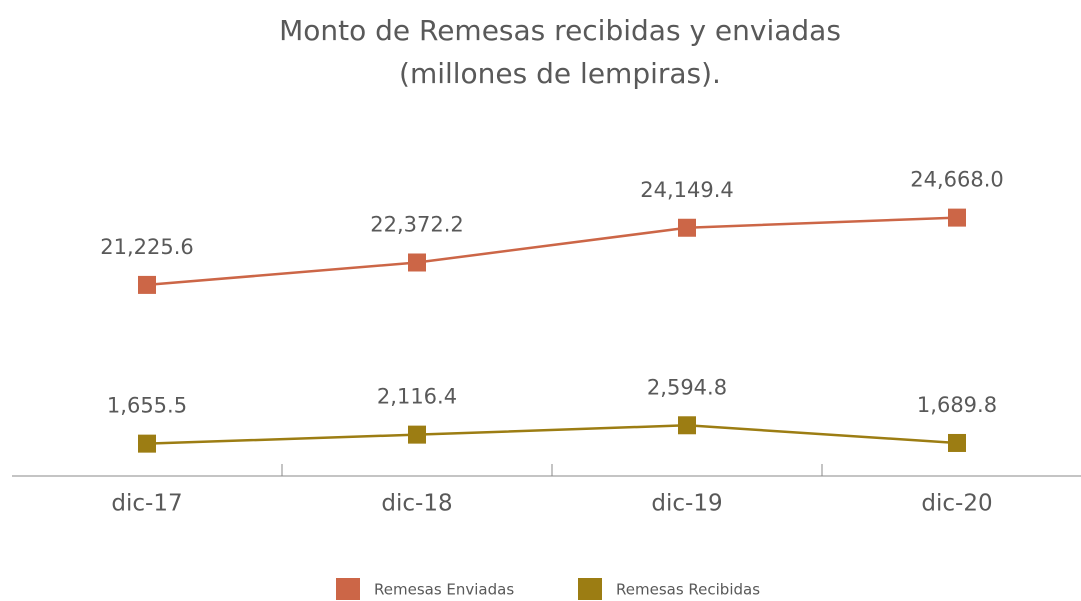 The height and width of the screenshot is (601, 1081). What do you see at coordinates (957, 180) in the screenshot?
I see `data-label: 24,668.0` at bounding box center [957, 180].